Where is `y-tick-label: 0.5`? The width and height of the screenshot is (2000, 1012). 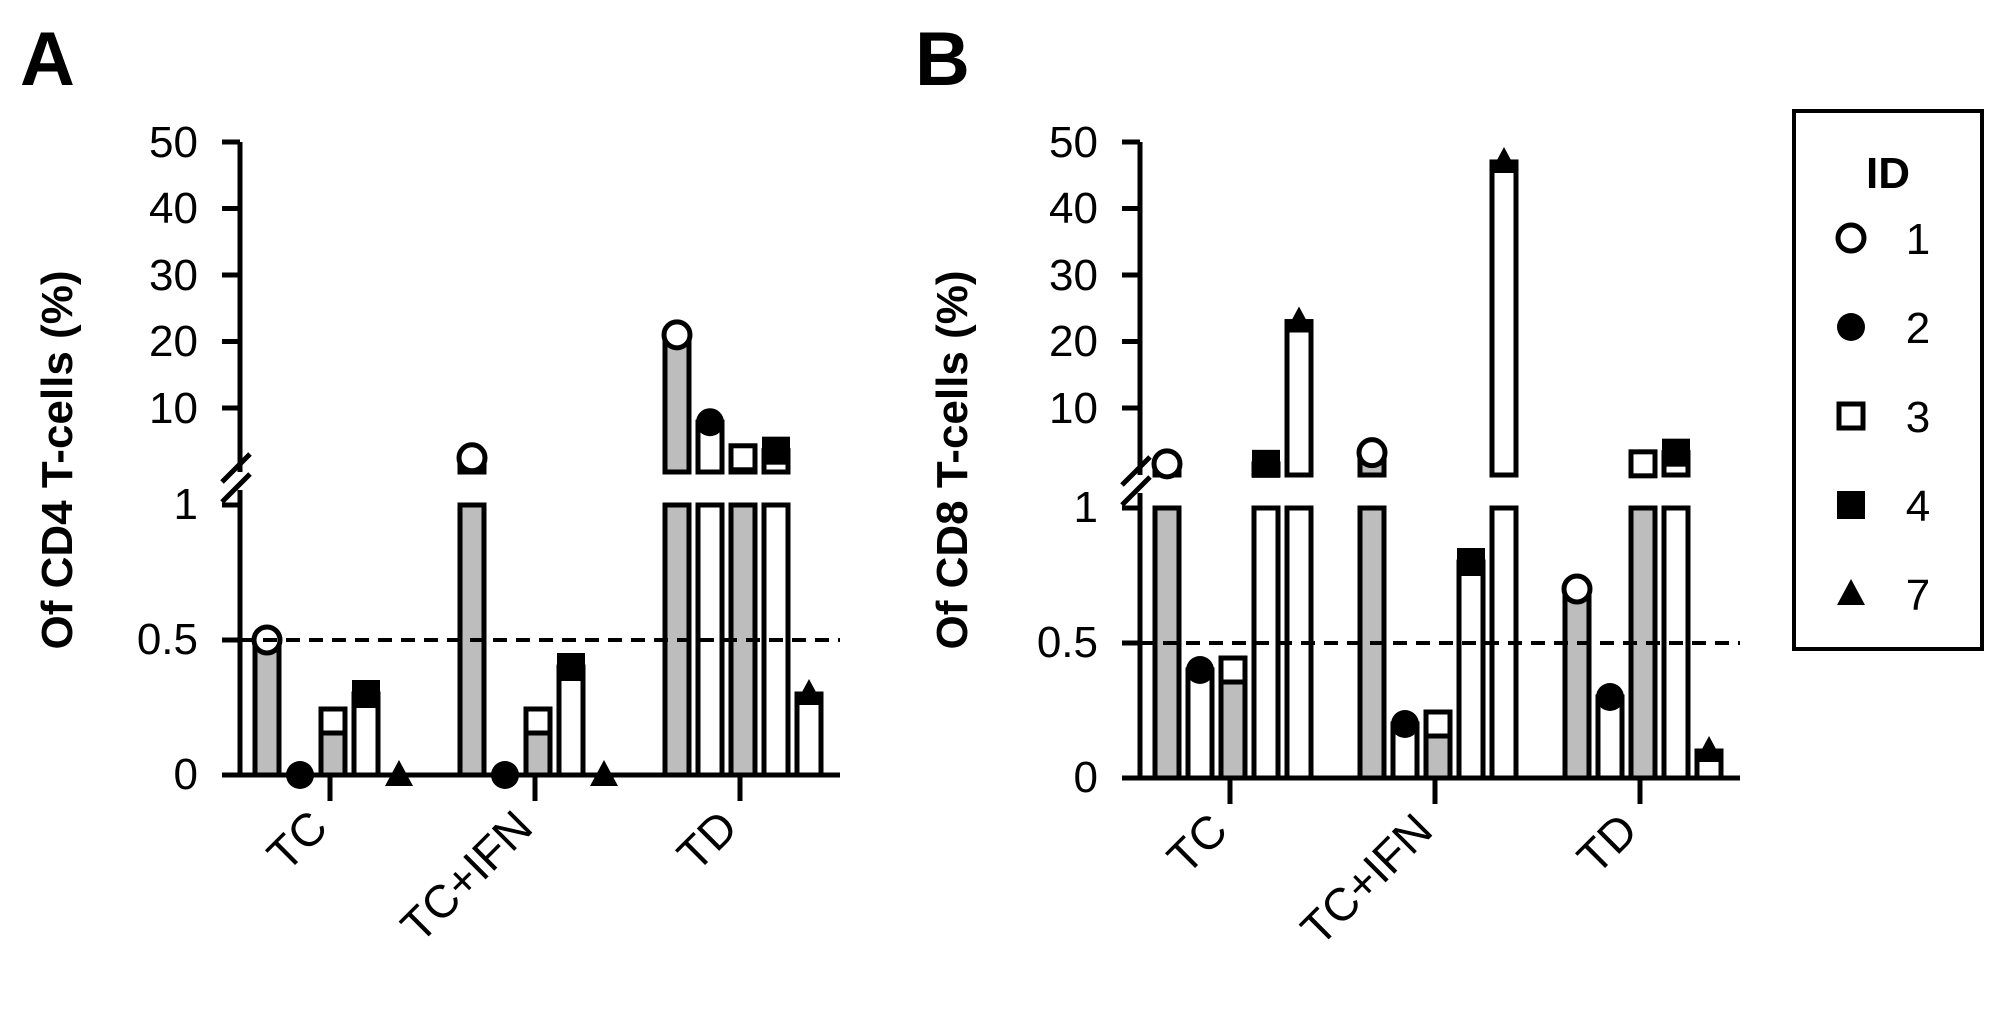 y-tick-label: 0.5 is located at coordinates (1067, 642).